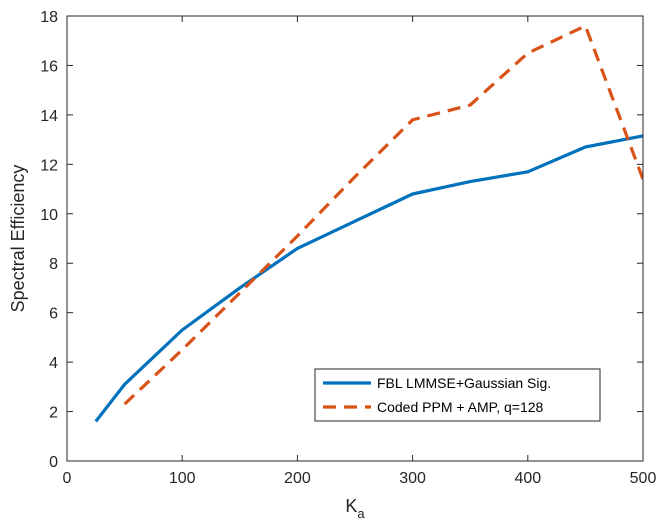 The width and height of the screenshot is (662, 527). What do you see at coordinates (49, 215) in the screenshot?
I see `y-tick-label: 10` at bounding box center [49, 215].